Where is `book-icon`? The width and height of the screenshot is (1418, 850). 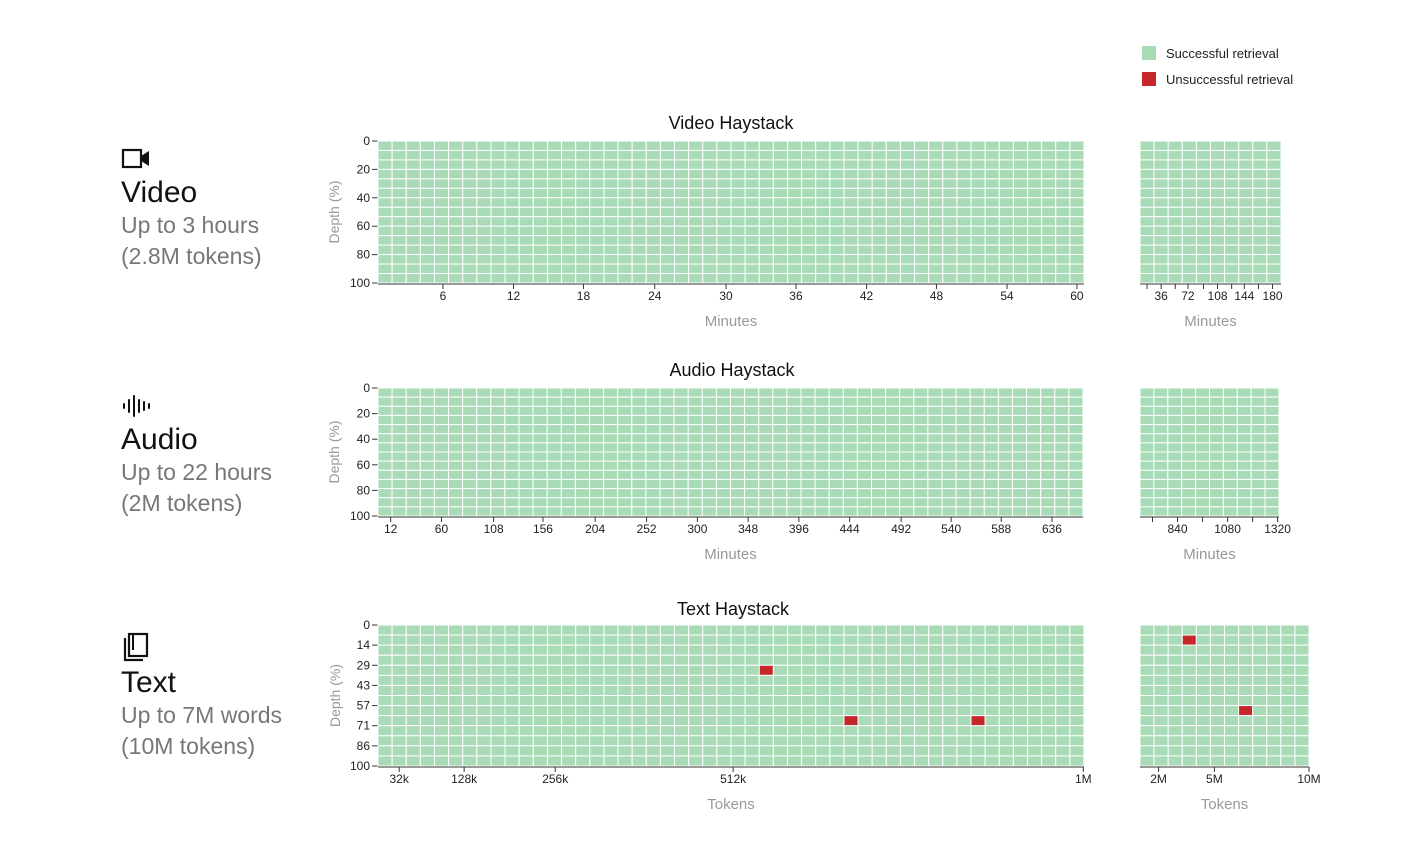
book-icon is located at coordinates (136, 647).